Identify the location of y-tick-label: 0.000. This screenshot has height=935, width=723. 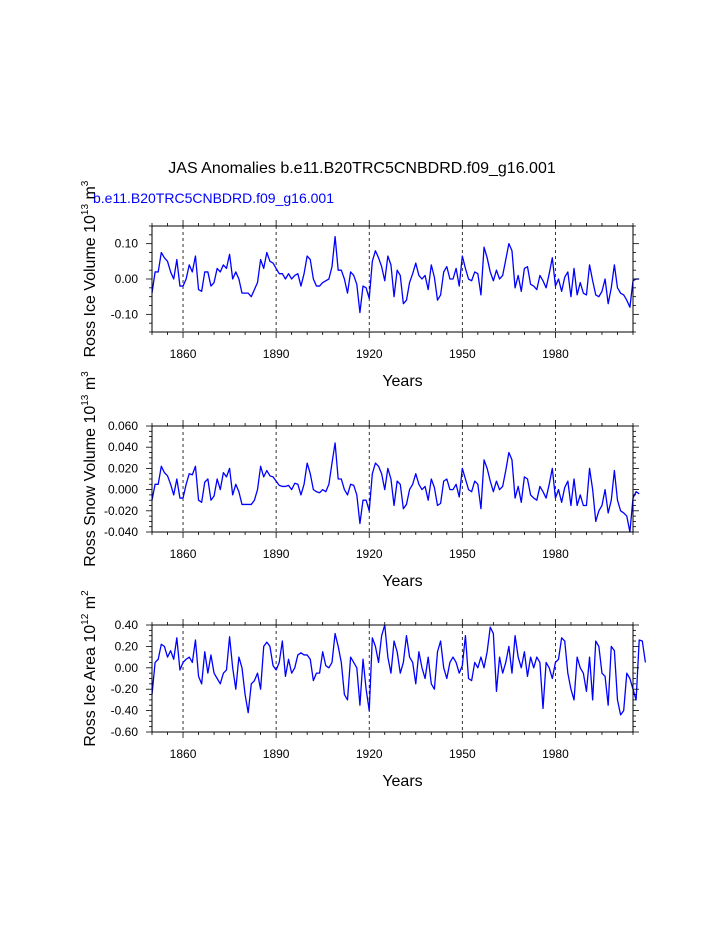
(123, 490).